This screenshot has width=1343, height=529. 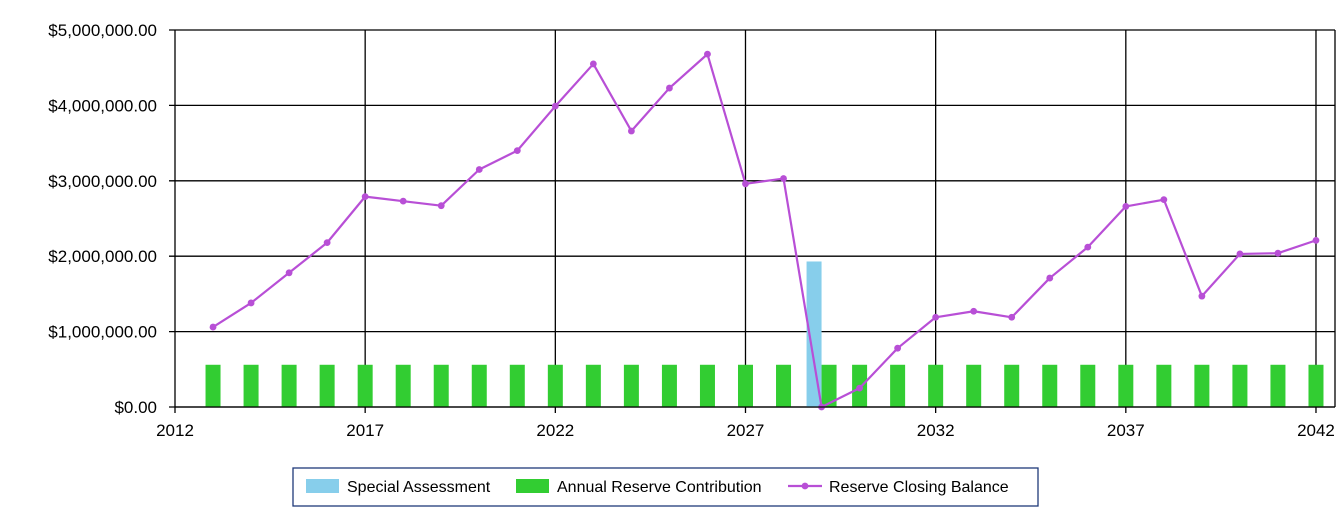 I want to click on x-tick-label: 2017, so click(x=365, y=430).